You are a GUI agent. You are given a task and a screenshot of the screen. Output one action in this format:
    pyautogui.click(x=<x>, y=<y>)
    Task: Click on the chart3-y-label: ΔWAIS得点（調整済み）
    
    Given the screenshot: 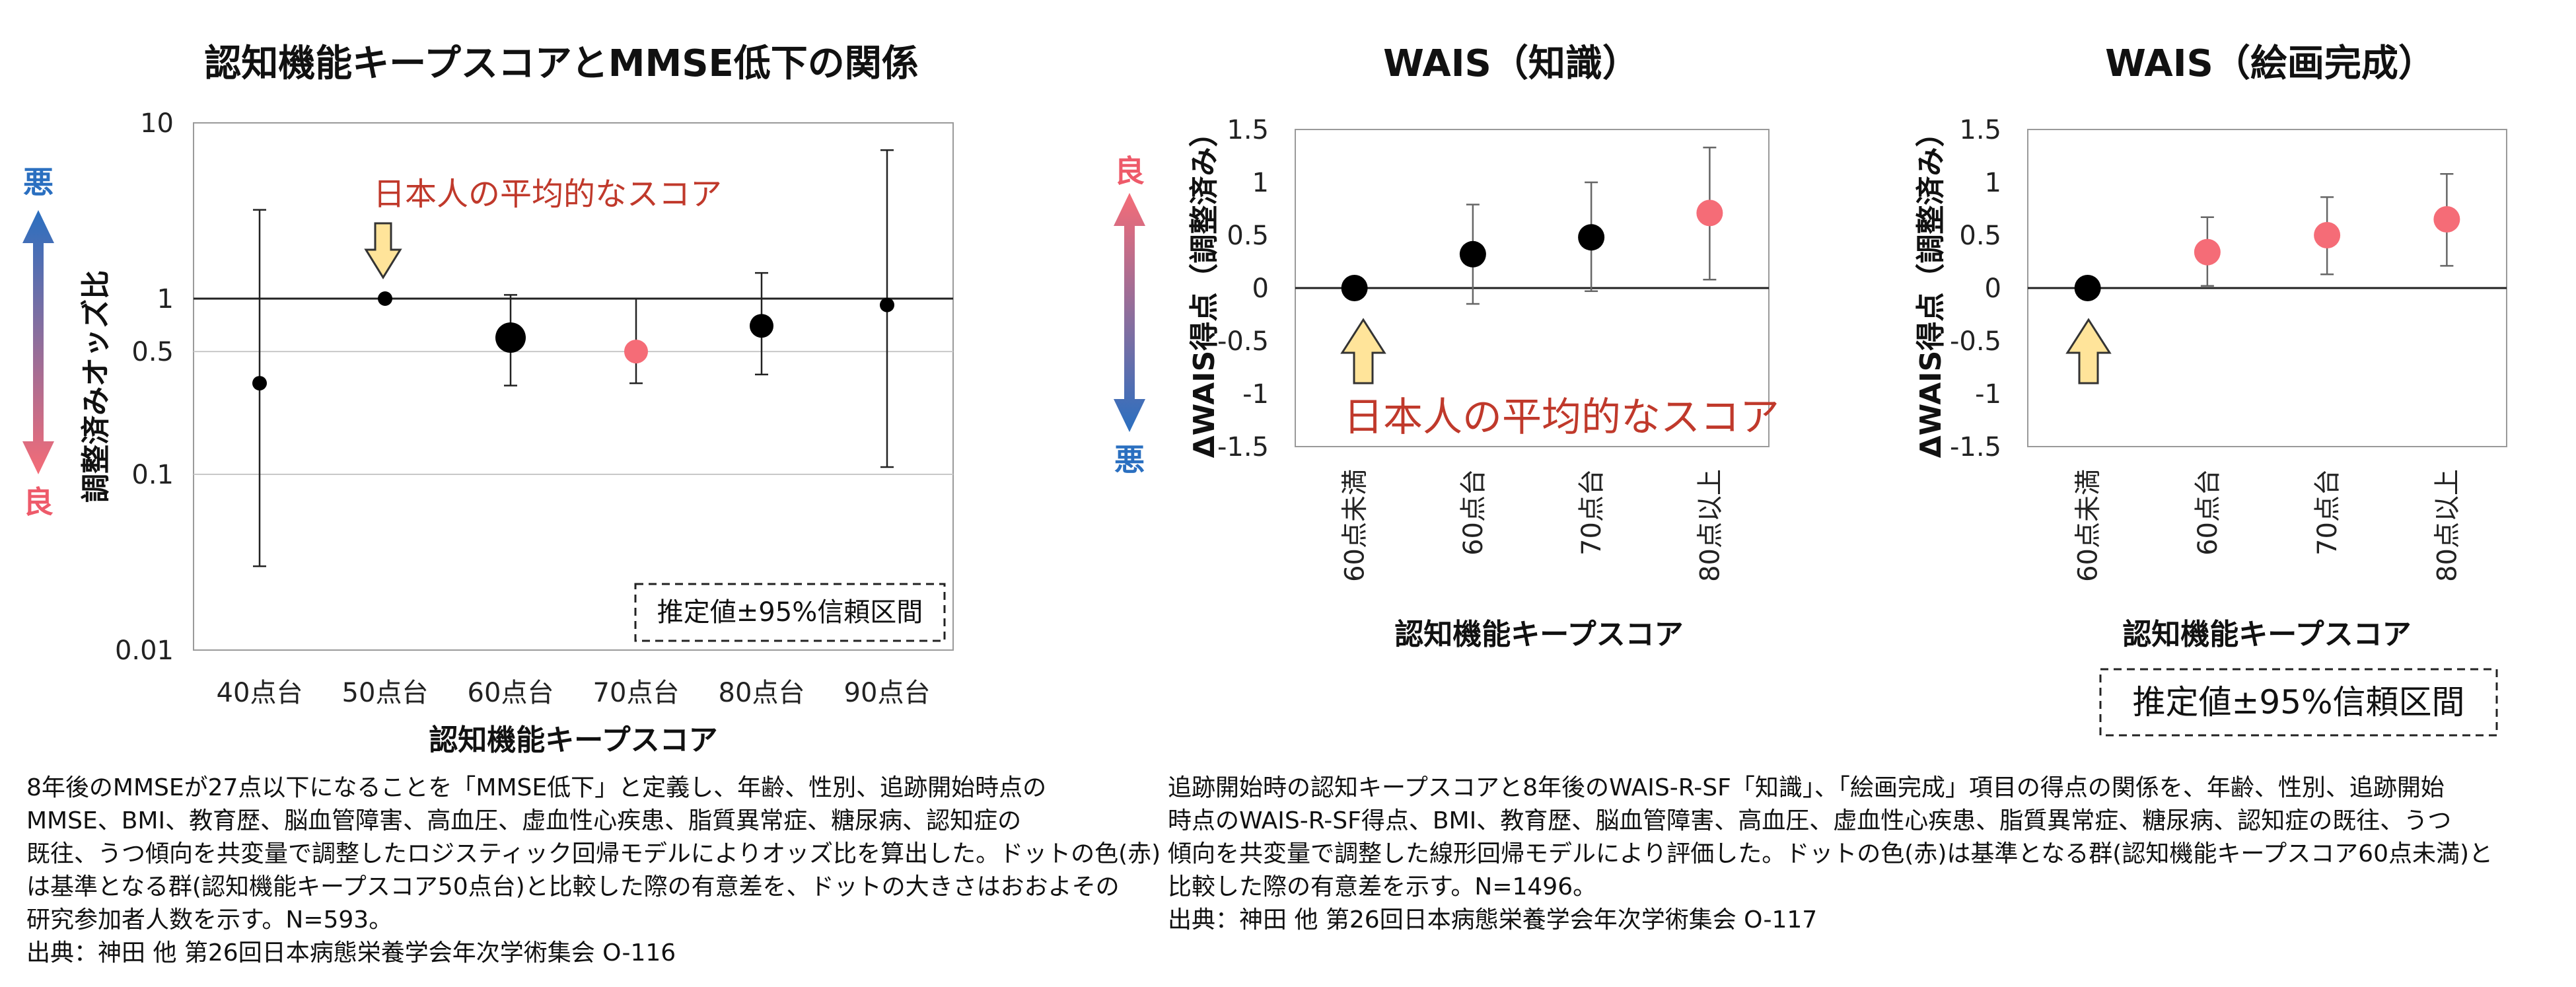 What is the action you would take?
    pyautogui.click(x=1931, y=288)
    